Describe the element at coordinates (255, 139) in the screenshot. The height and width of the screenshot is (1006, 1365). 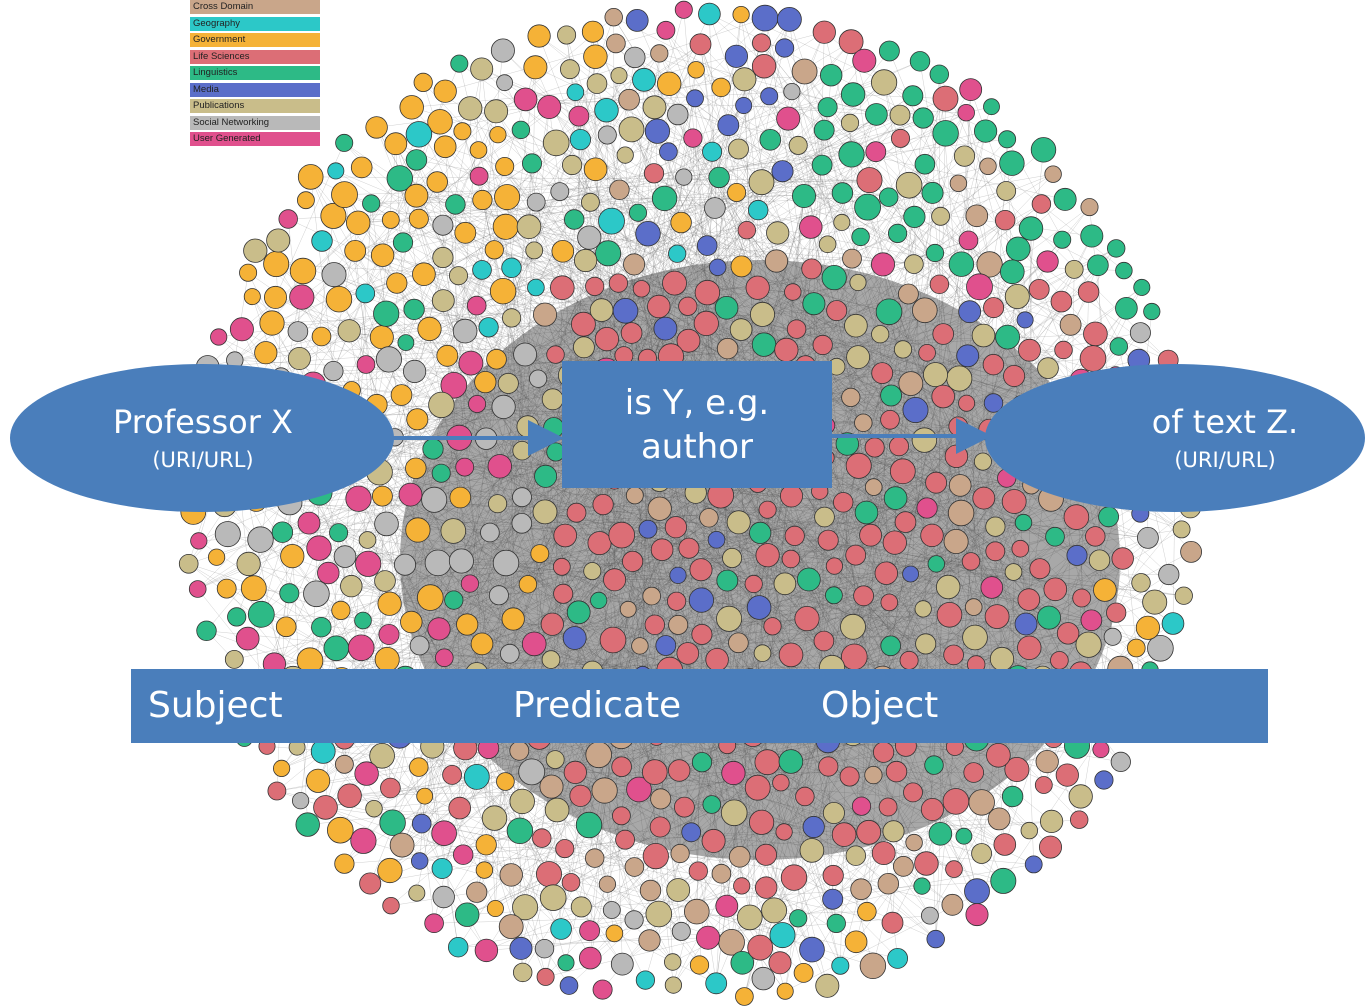
I see `legend-item: User Generated` at that location.